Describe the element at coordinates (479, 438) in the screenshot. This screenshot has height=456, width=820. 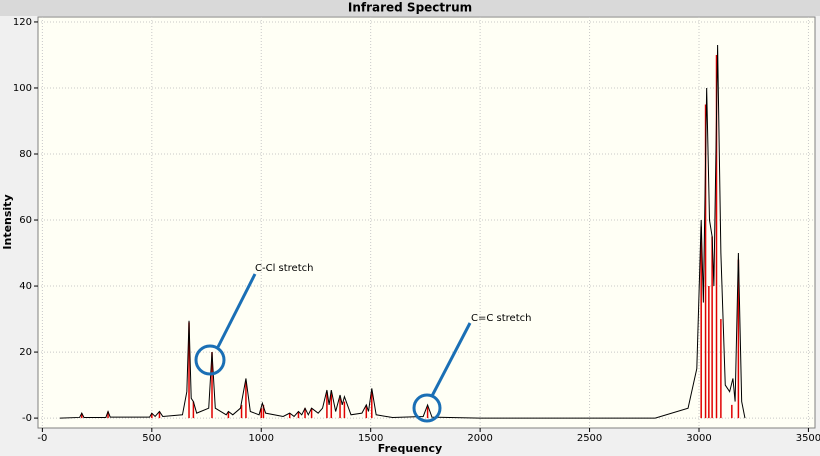
I see `x-tick-label: 2000` at that location.